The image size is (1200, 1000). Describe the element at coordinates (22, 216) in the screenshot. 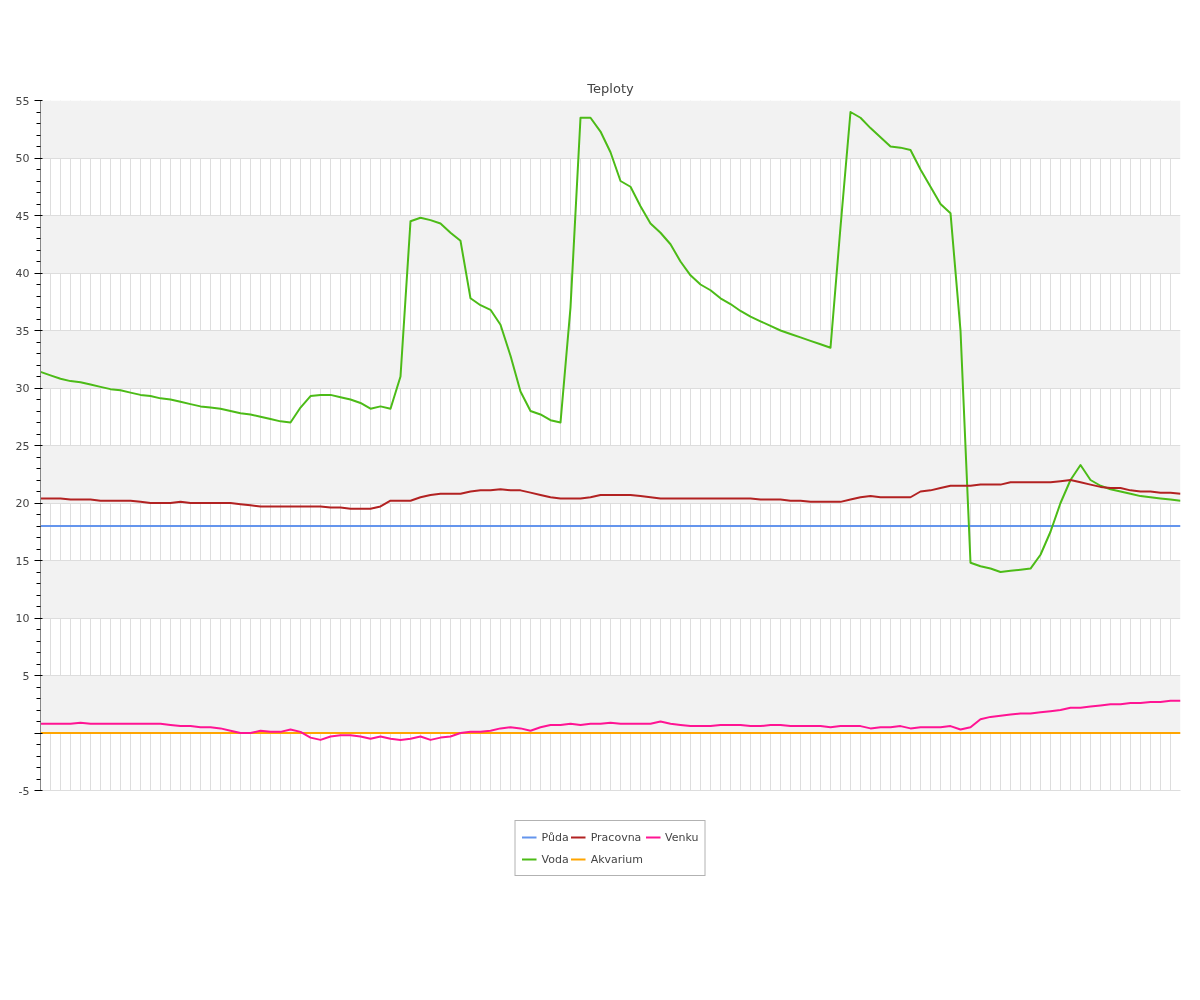

I see `y-tick-label: 45` at that location.